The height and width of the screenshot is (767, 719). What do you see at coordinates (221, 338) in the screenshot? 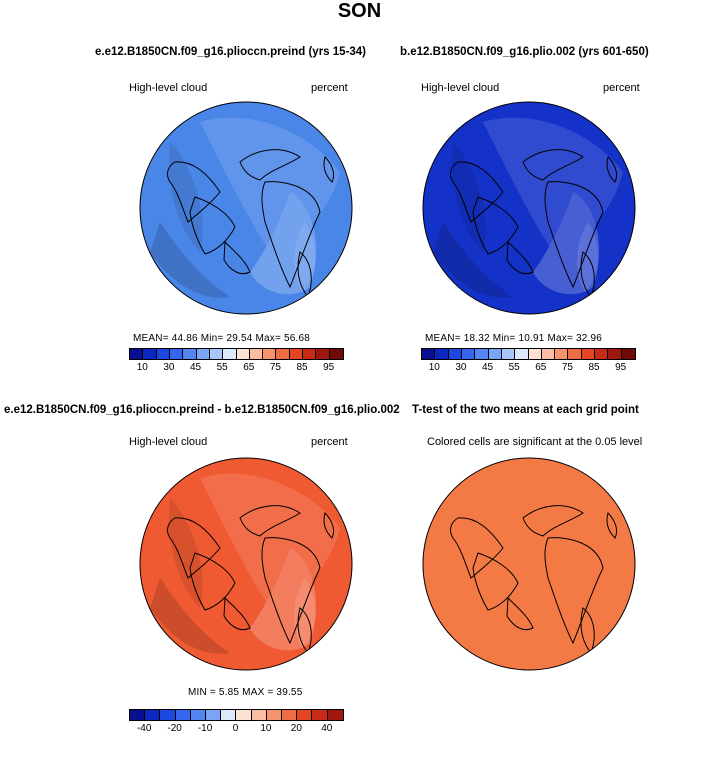
I see `panel1-stats: MEAN= 44.86 Min= 29.54 Max= 56.68` at bounding box center [221, 338].